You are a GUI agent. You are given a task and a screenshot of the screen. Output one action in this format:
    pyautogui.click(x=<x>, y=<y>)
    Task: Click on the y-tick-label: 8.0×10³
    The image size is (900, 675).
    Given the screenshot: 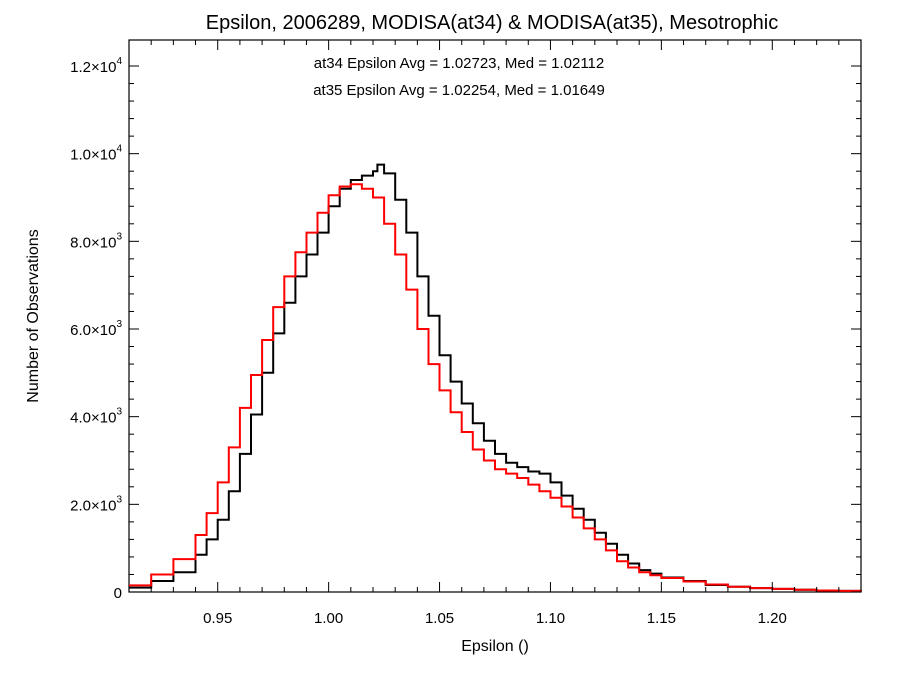 What is the action you would take?
    pyautogui.click(x=96, y=241)
    